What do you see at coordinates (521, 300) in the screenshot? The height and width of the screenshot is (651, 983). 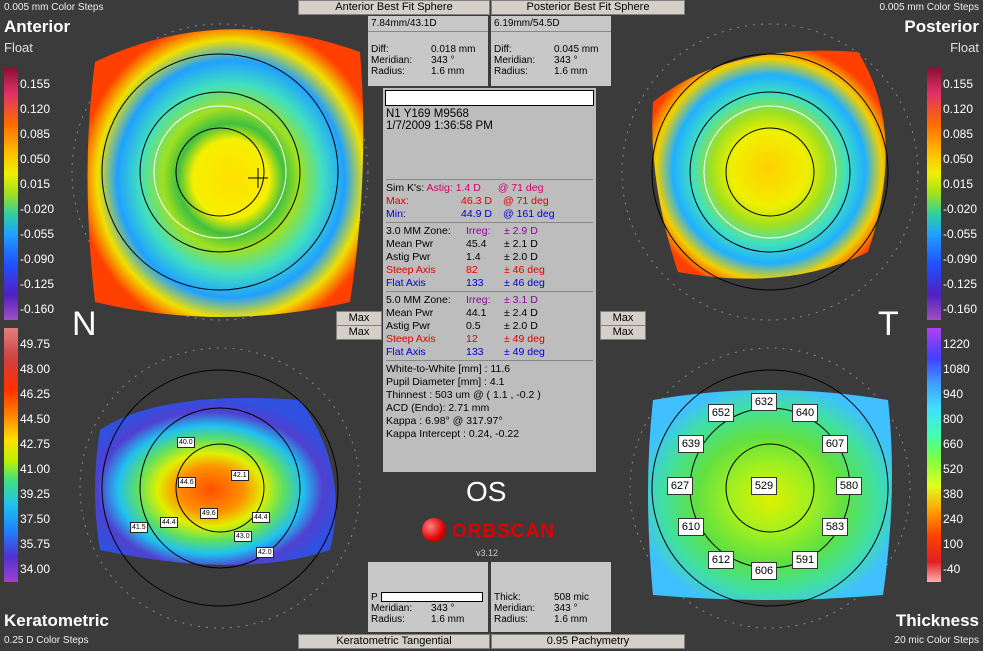 I see `irreg-value: ± 3.1 D` at bounding box center [521, 300].